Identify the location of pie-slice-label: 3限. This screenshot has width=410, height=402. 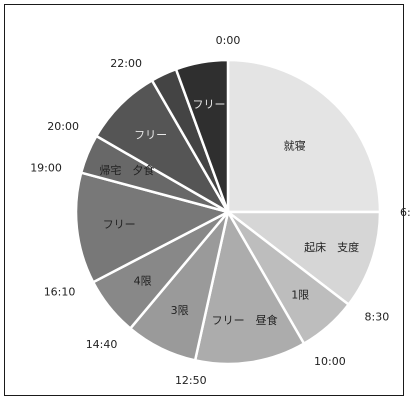
(180, 310).